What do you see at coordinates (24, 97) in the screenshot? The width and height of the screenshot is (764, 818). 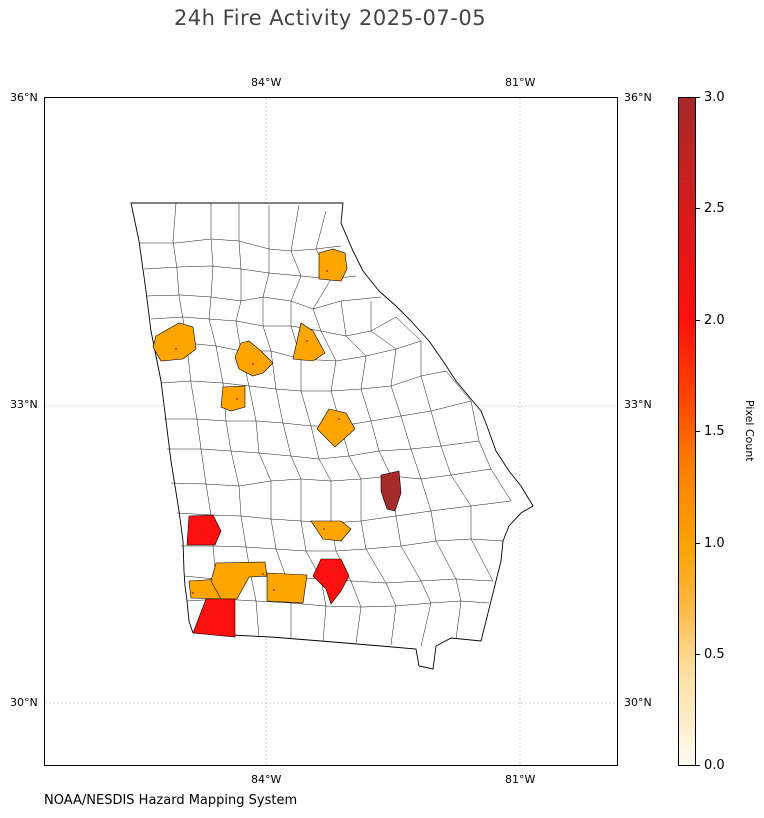 I see `left-lat-label-36n: 36°N` at bounding box center [24, 97].